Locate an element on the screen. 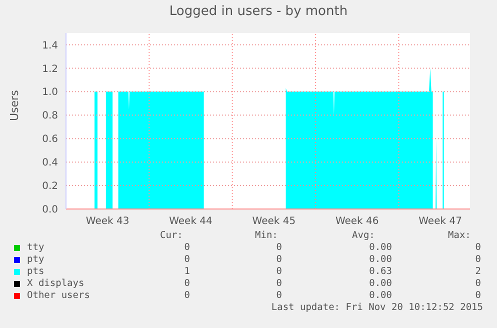 The height and width of the screenshot is (328, 497). legend-label: Other users is located at coordinates (58, 296).